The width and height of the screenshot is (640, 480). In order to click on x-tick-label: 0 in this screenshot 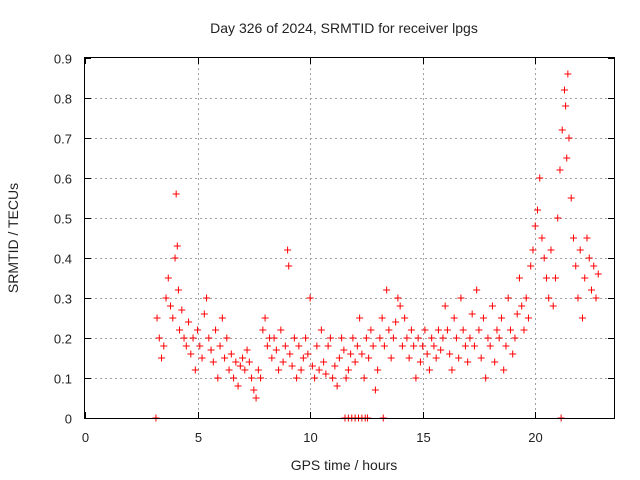, I will do `click(85, 437)`.